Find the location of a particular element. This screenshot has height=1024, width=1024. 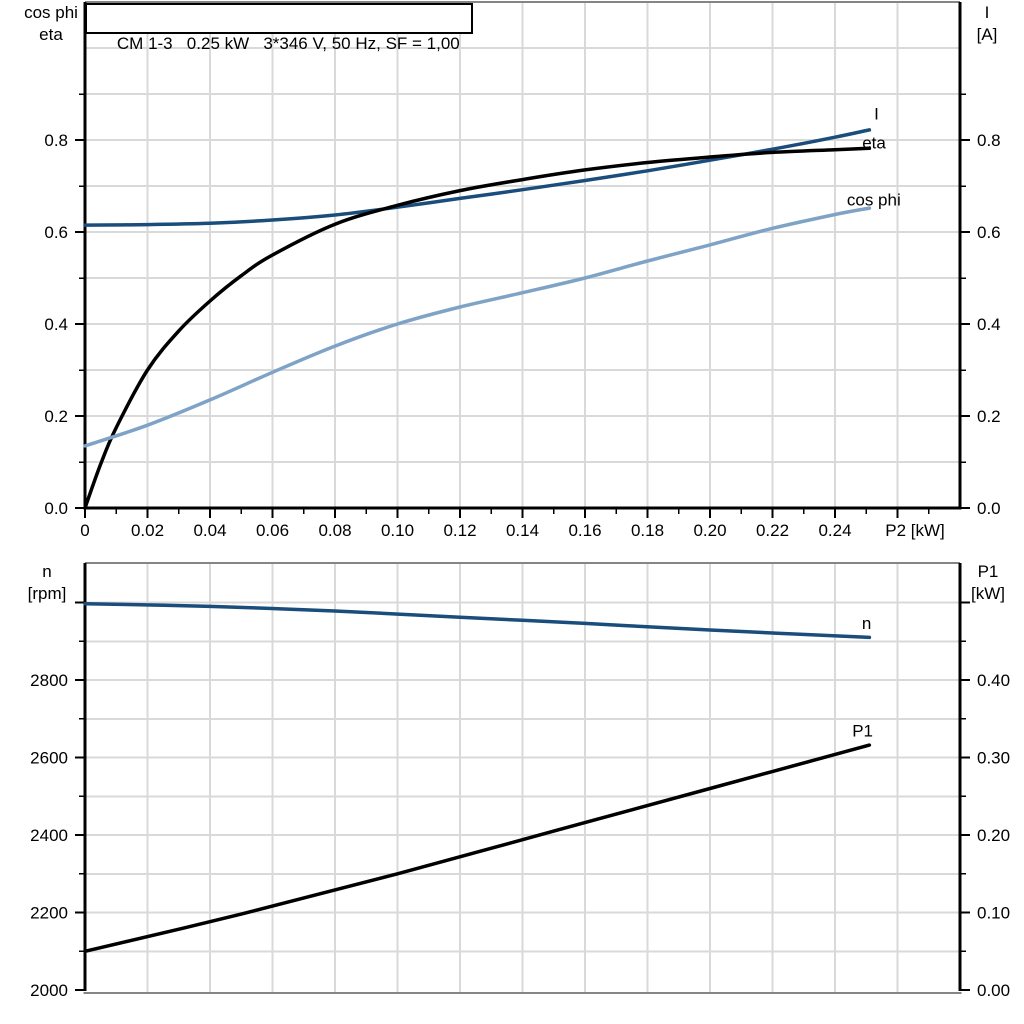

x-tick-label: 0.08 is located at coordinates (334, 530).